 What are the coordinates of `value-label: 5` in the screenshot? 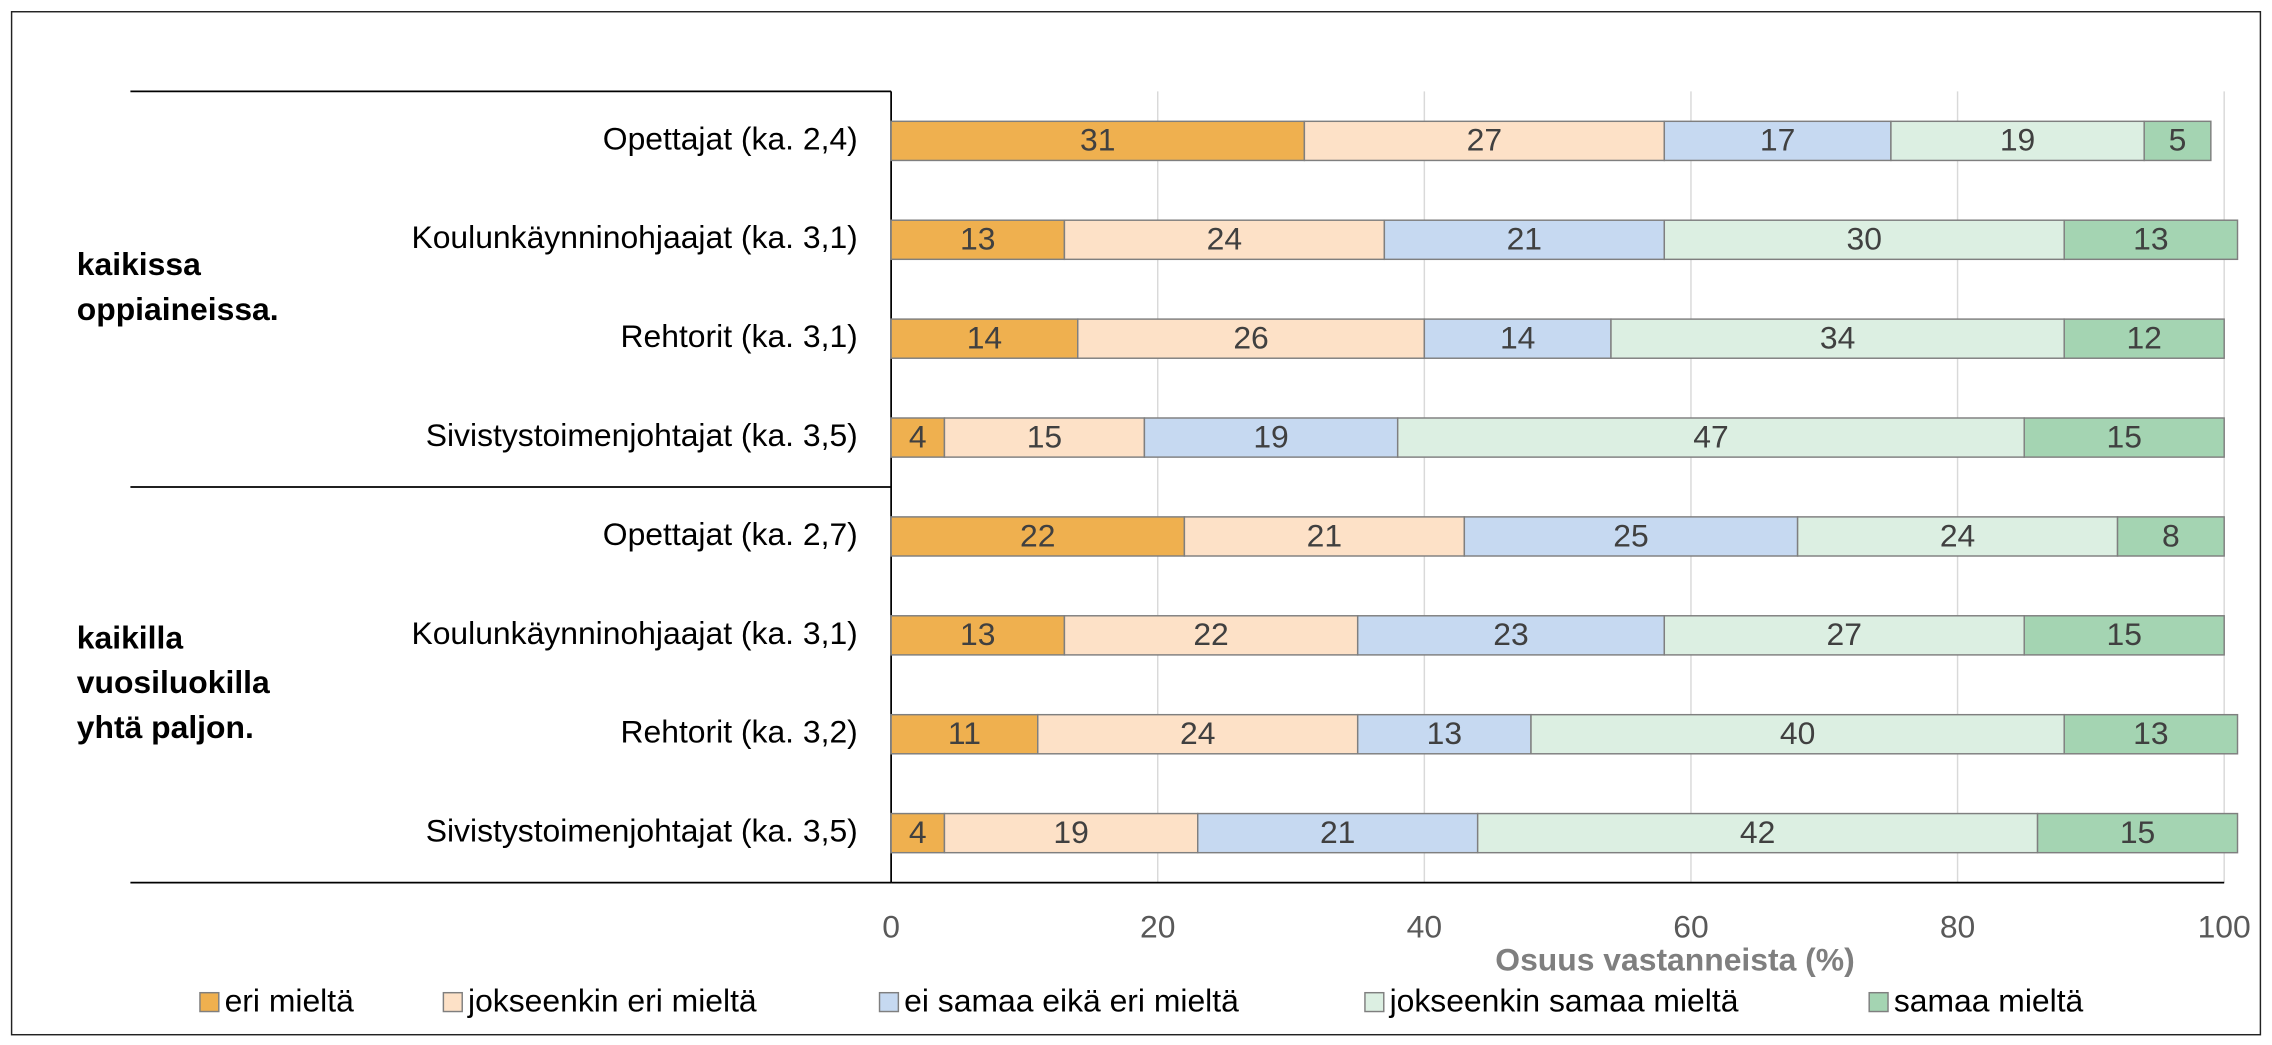 It's located at (2178, 140).